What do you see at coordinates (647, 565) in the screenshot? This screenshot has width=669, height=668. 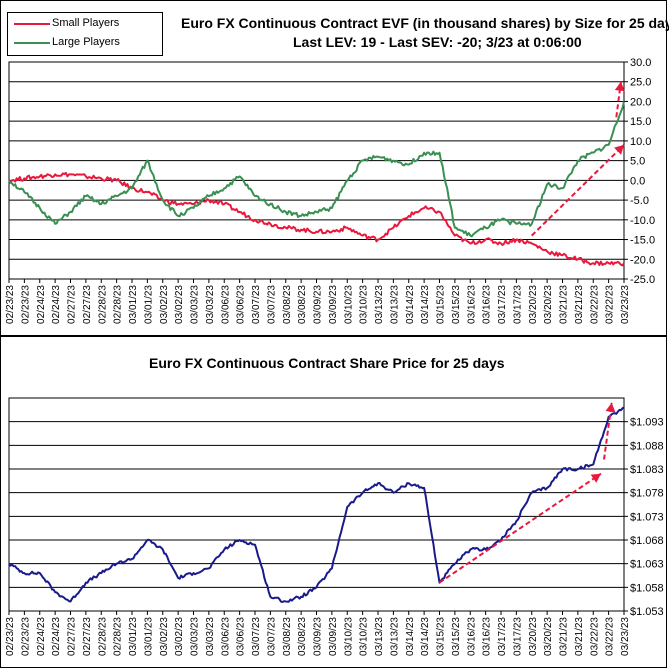 I see `y-tick-label: $1.063` at bounding box center [647, 565].